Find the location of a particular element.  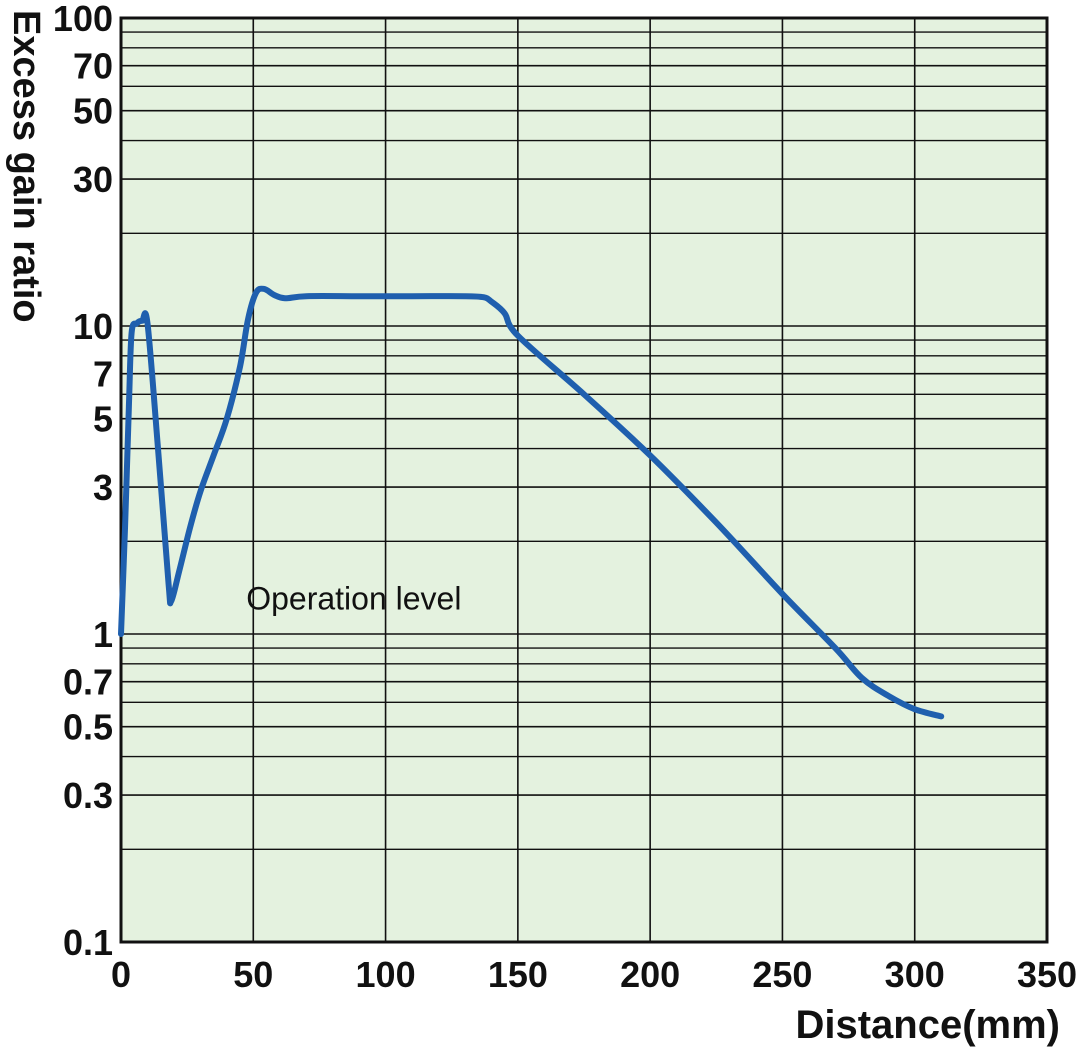

x-tick-label: 50 is located at coordinates (253, 974).